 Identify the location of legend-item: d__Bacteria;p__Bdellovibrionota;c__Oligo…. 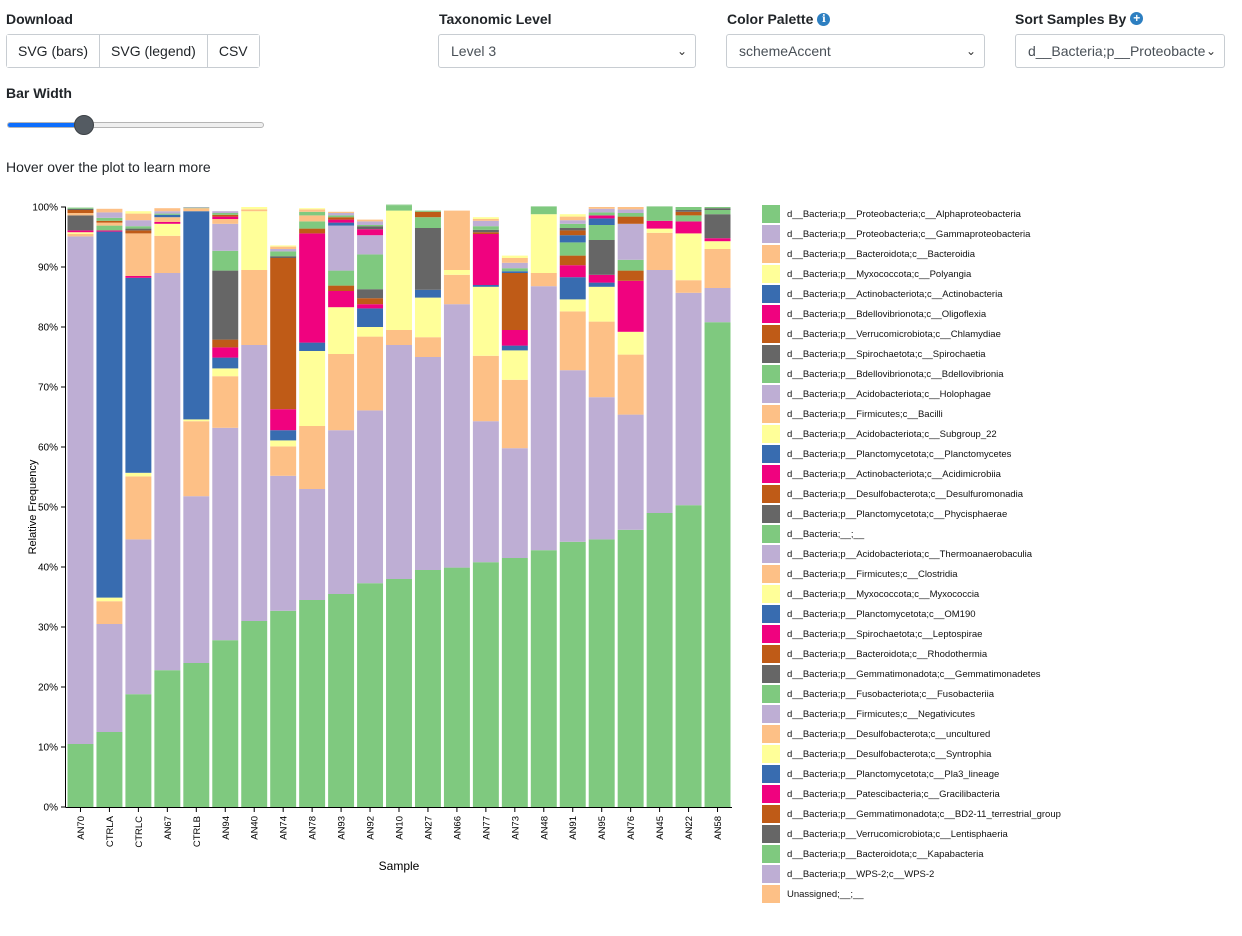
(911, 314).